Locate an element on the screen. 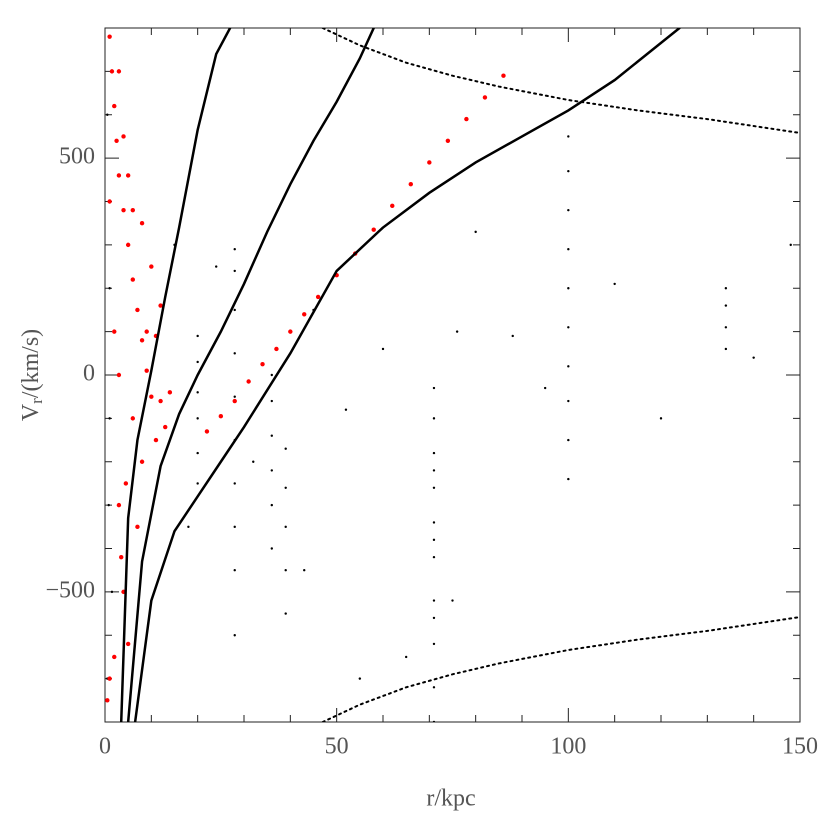  x-tick-label: 0 is located at coordinates (105, 747).